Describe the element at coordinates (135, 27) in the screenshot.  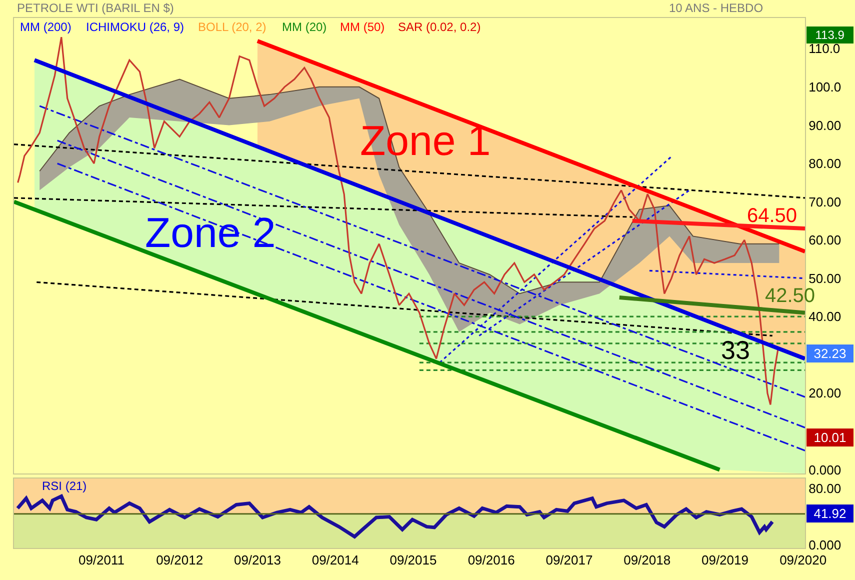
I see `annotation: ICHIMOKU (26, 9)` at that location.